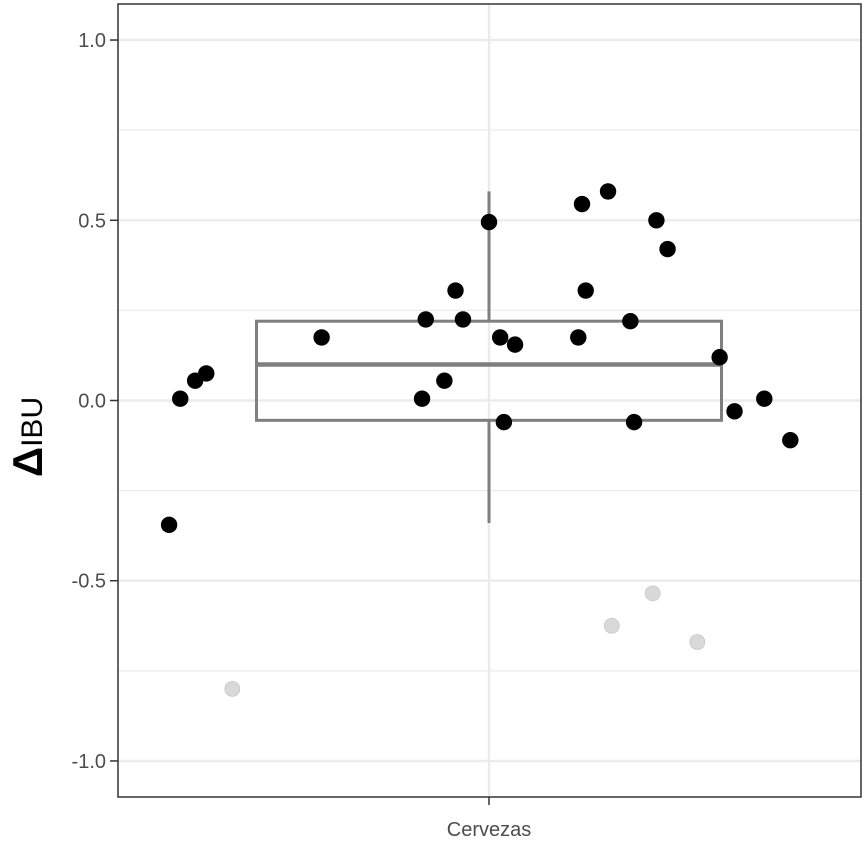 Image resolution: width=865 pixels, height=844 pixels. What do you see at coordinates (465, 641) in the screenshot?
I see `outlier-points` at bounding box center [465, 641].